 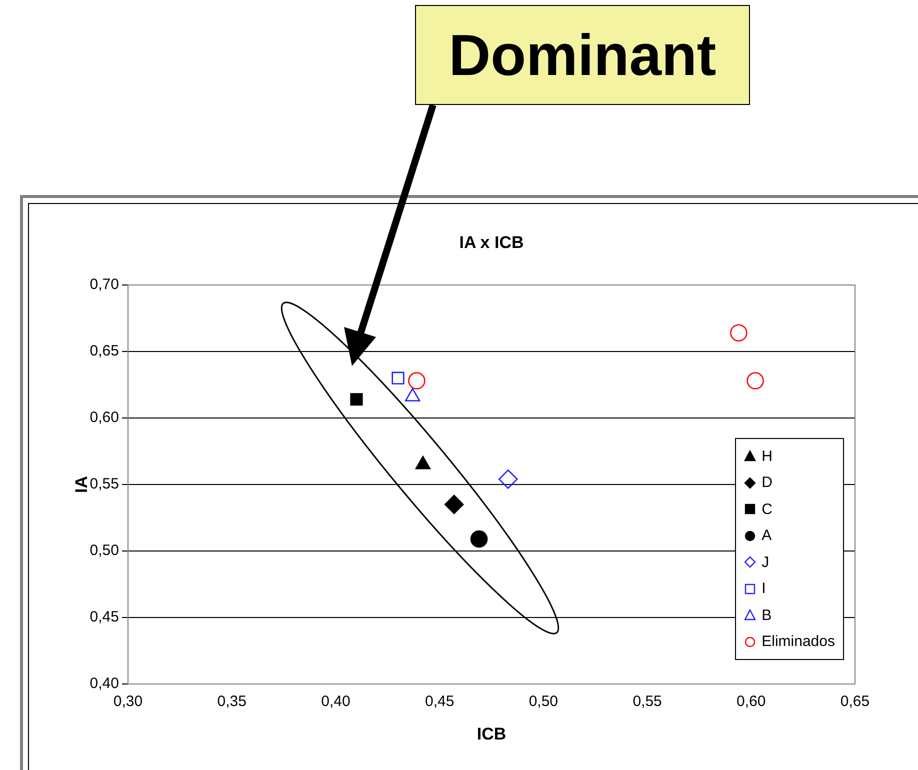 I want to click on x-tick-label: 0,45, so click(x=439, y=701).